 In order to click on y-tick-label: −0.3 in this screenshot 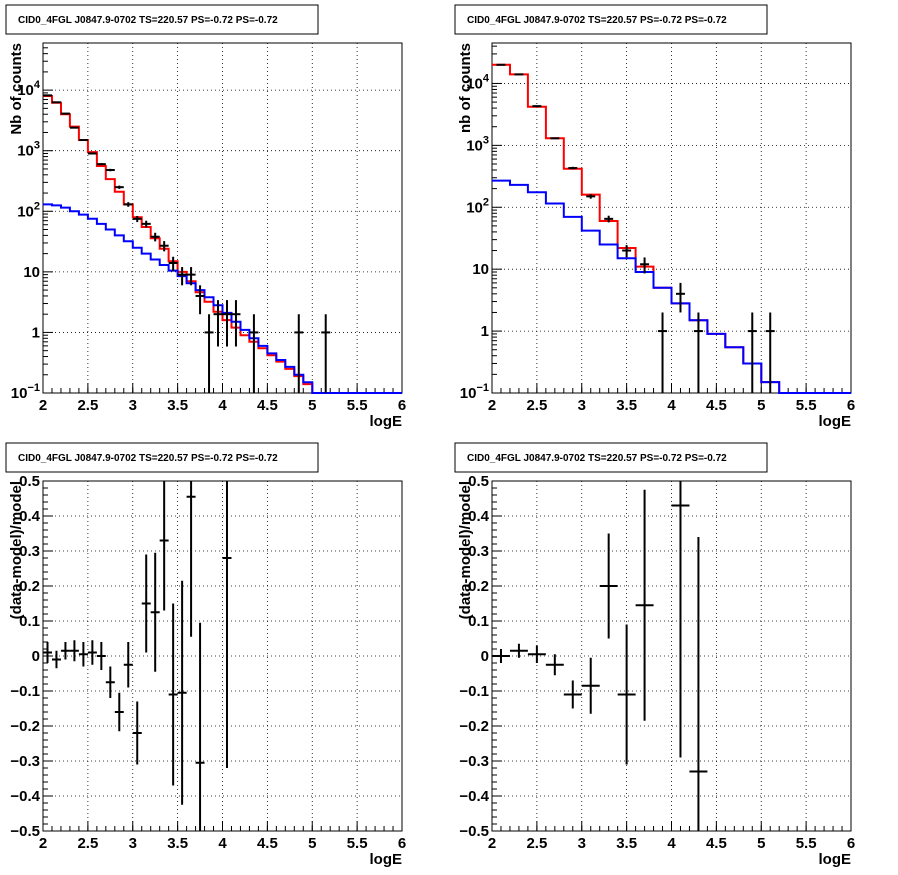, I will do `click(474, 761)`.